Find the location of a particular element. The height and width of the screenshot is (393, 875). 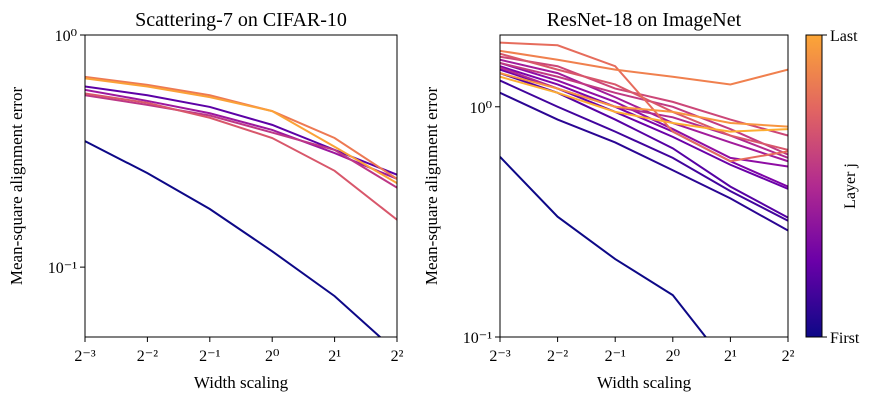

colorbar-label: Layer j is located at coordinates (850, 186).